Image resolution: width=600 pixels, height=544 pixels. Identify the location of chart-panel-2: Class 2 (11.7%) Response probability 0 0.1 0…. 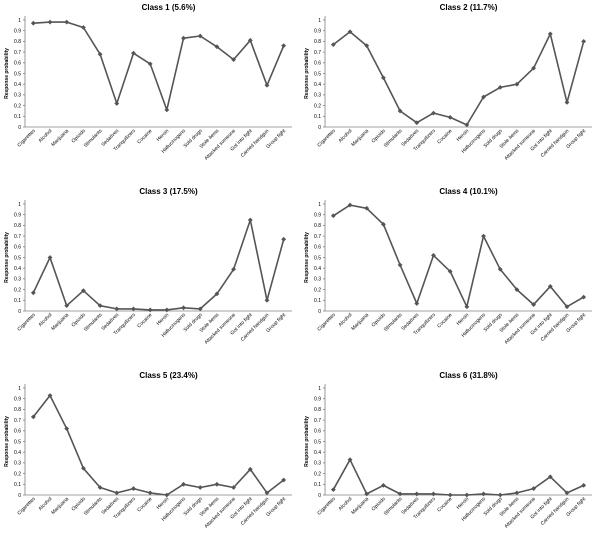
(448, 82).